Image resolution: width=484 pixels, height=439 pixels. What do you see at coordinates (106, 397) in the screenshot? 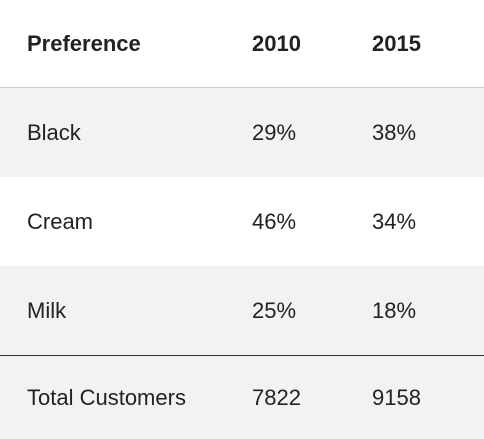
I see `total-label: Total Customers` at bounding box center [106, 397].